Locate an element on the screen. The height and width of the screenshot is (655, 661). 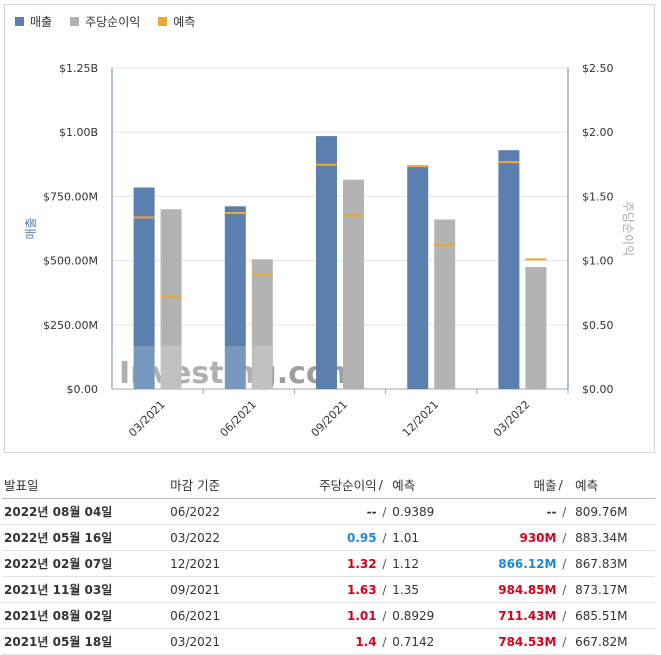
row-eps-forecast: 1.01 is located at coordinates (429, 537).